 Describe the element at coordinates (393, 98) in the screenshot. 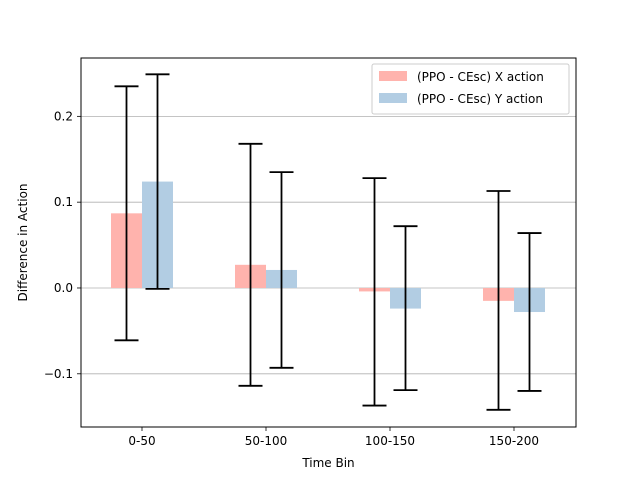

I see `legend-swatch-y-action` at that location.